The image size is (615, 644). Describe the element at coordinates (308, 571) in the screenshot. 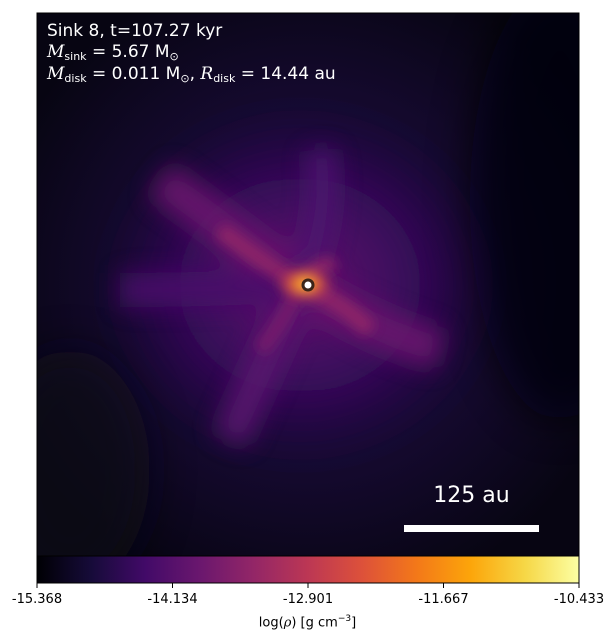

I see `colorbar` at that location.